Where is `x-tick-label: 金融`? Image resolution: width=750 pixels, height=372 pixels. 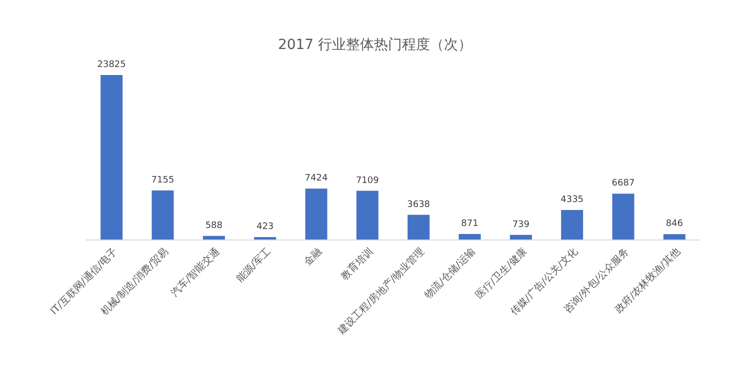
x-tick-label: 金融 is located at coordinates (313, 257).